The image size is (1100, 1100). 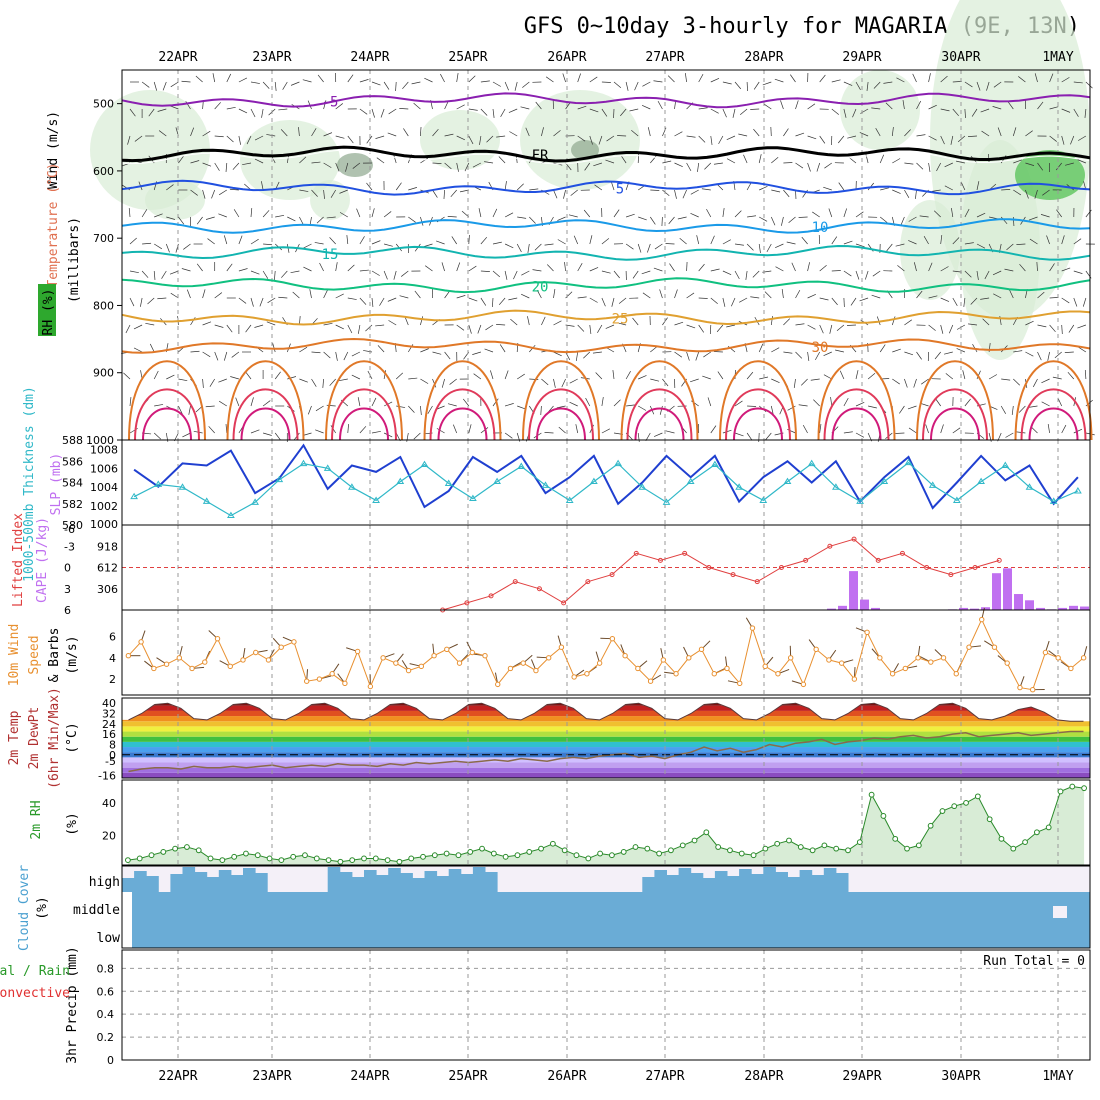 I want to click on temp-ylabel-c: (6hr Min/Max), so click(x=54, y=738).